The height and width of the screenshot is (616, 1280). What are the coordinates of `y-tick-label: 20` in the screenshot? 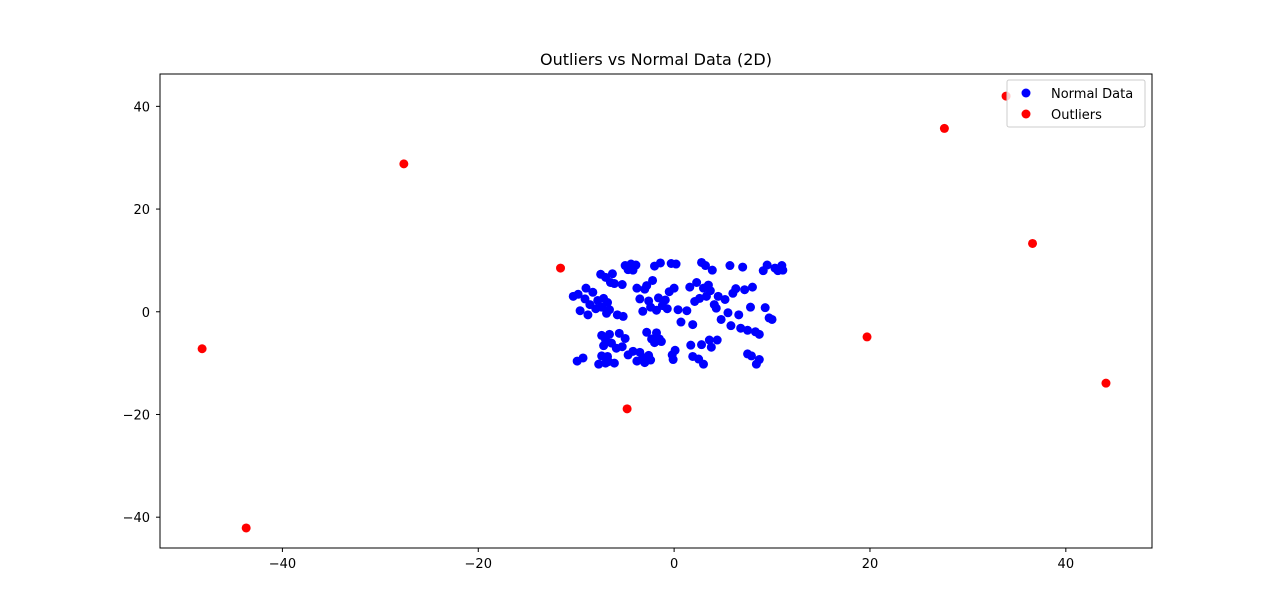 It's located at (141, 210).